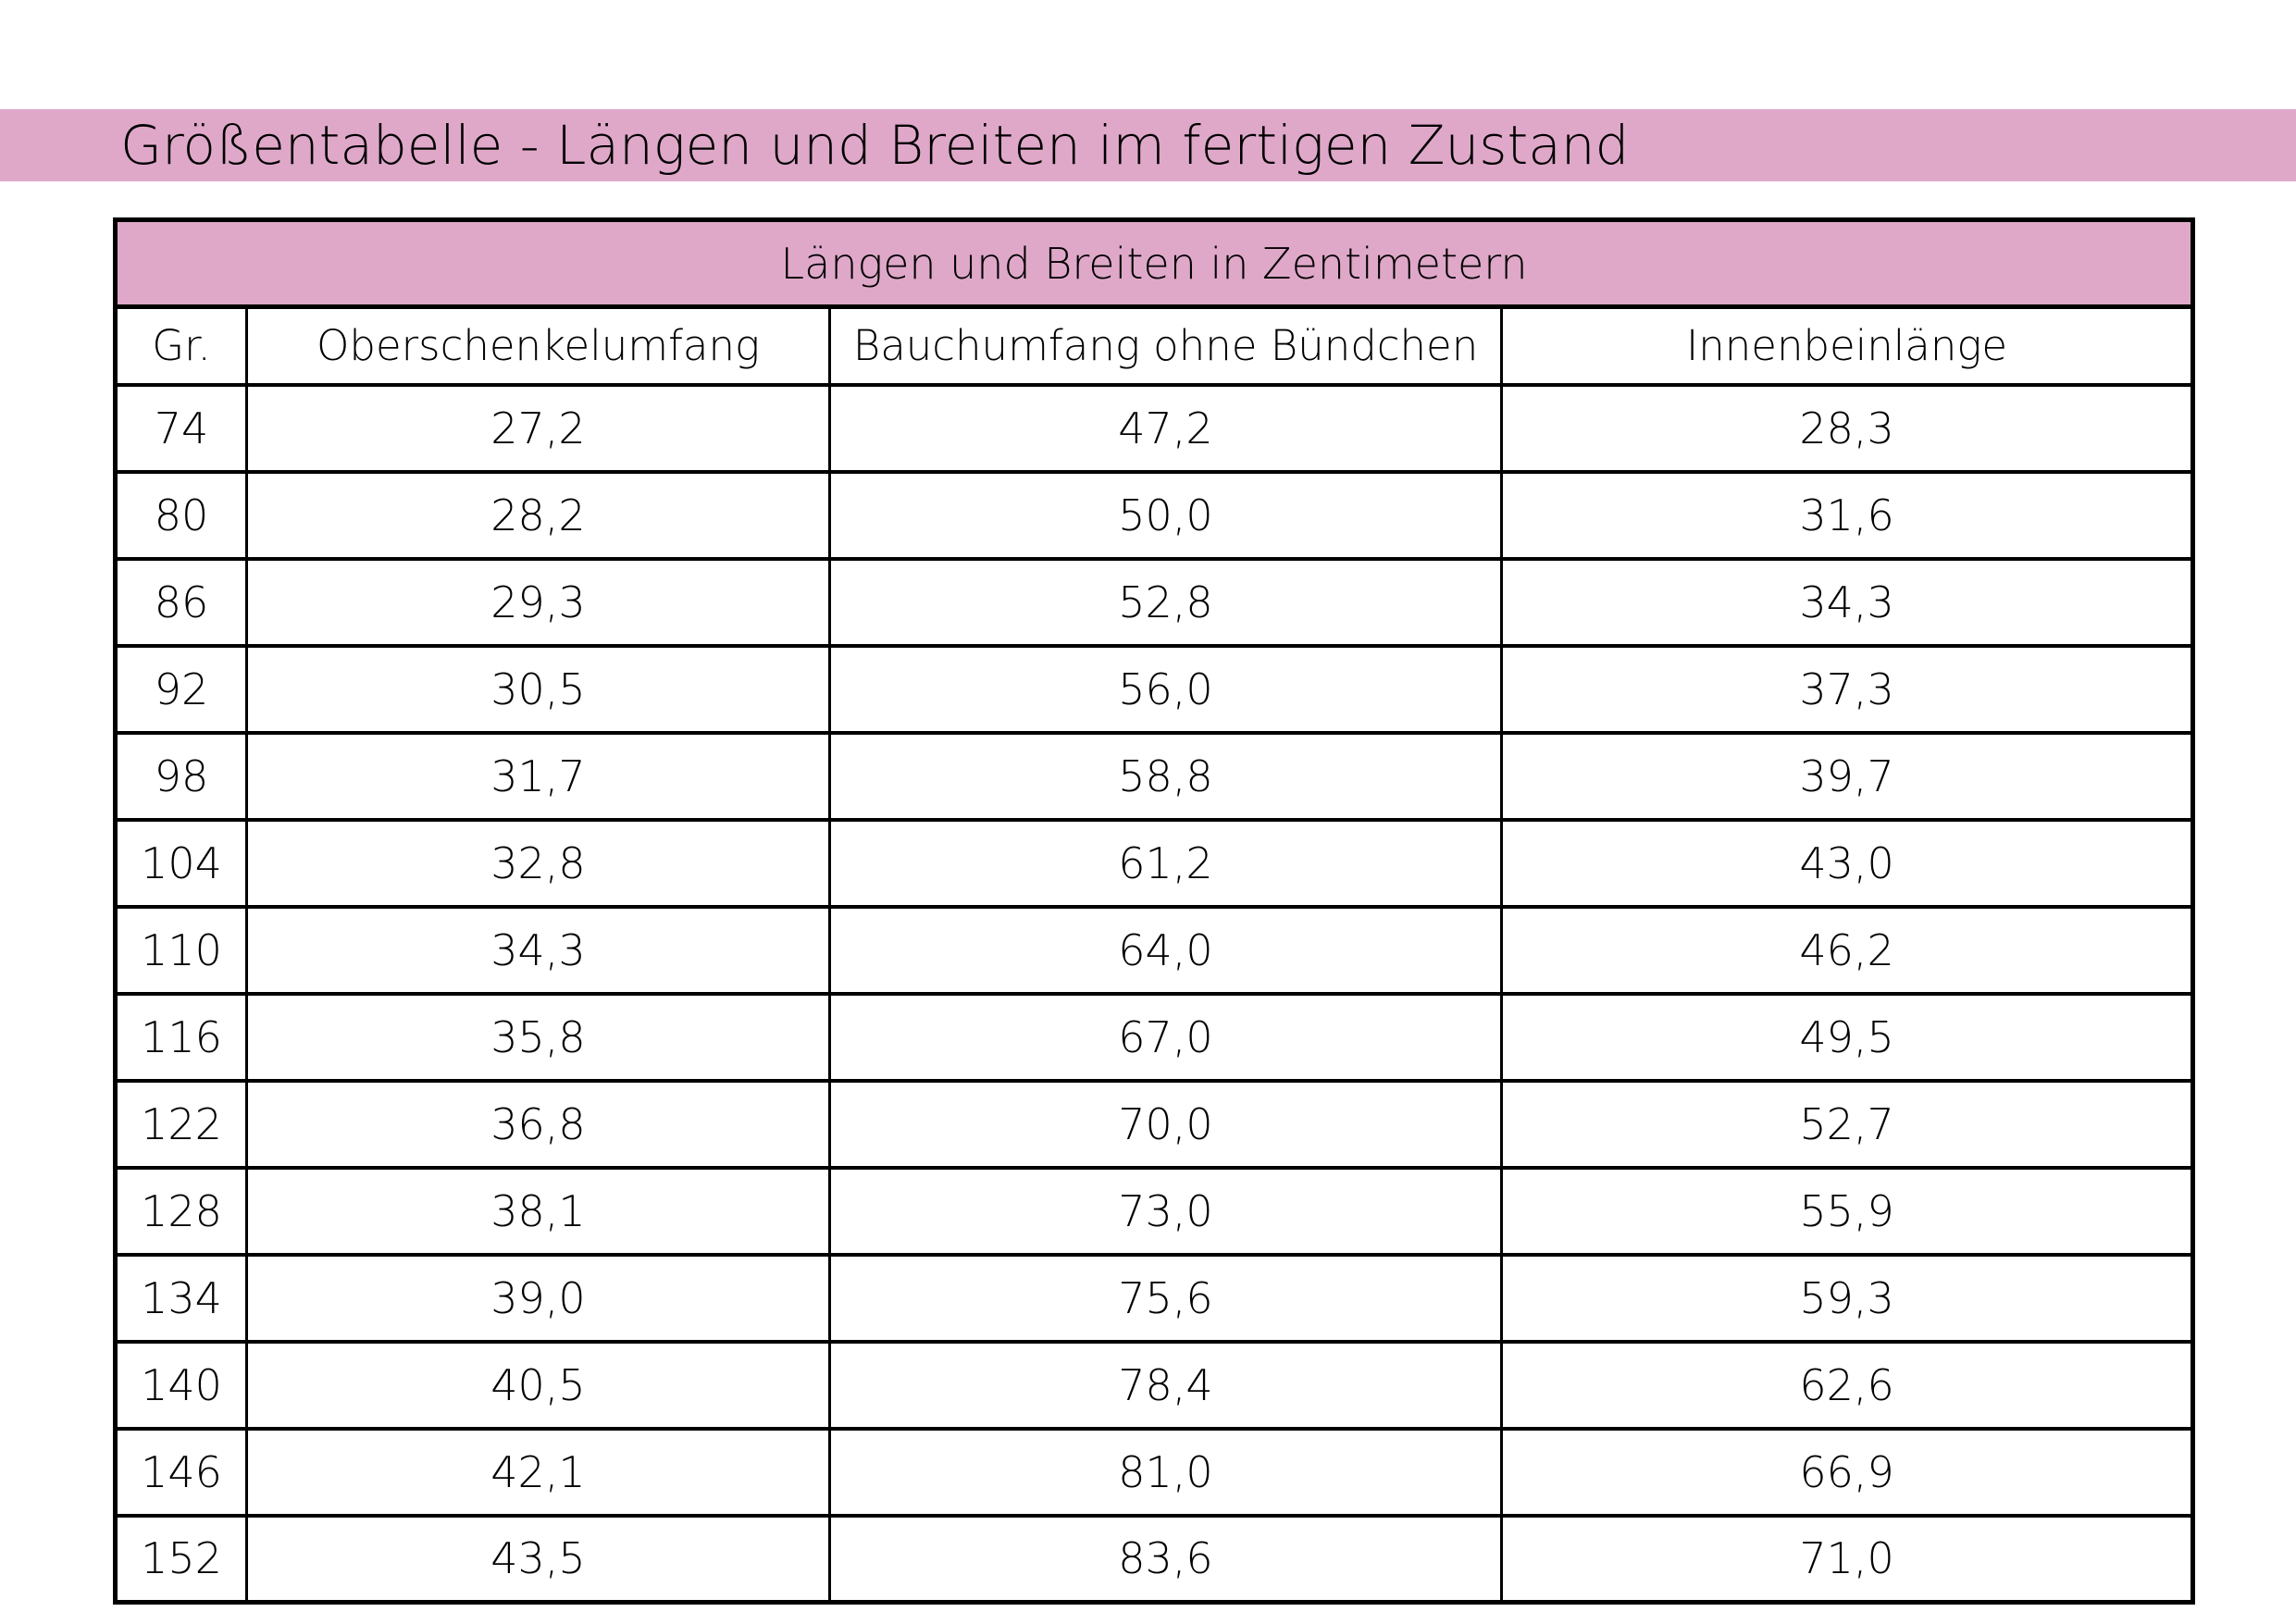  Describe the element at coordinates (181, 1559) in the screenshot. I see `size-cell: 152` at that location.